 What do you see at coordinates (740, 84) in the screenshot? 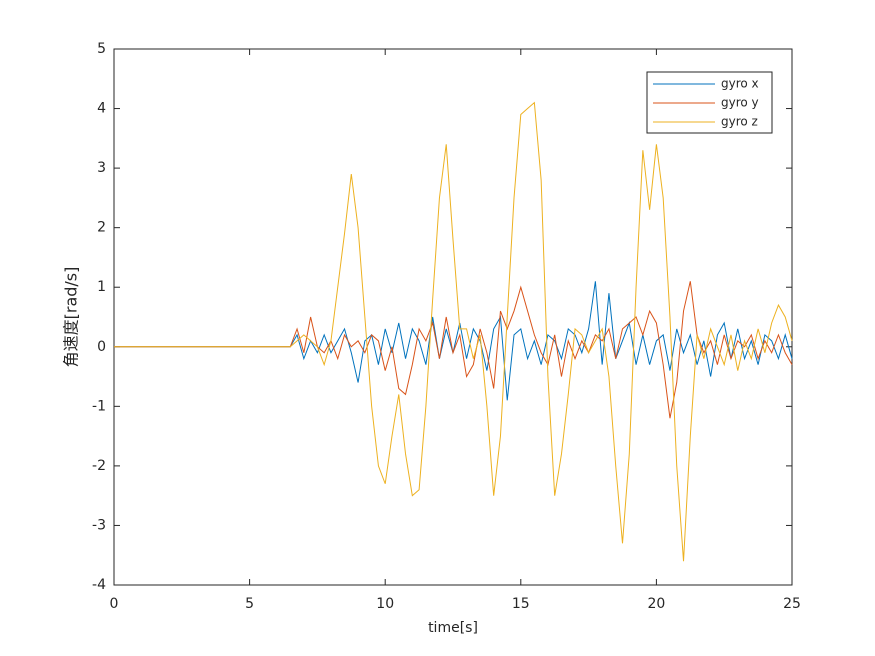
I see `legend-label: gyro x` at bounding box center [740, 84].